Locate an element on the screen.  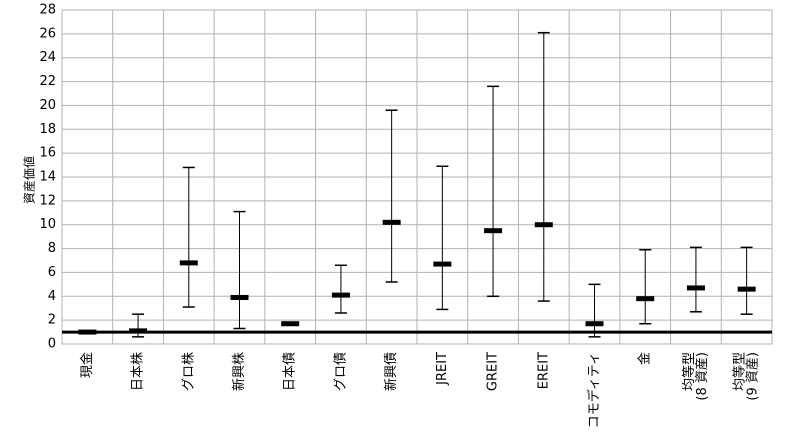
y-tick-label: 26 is located at coordinates (47, 33).